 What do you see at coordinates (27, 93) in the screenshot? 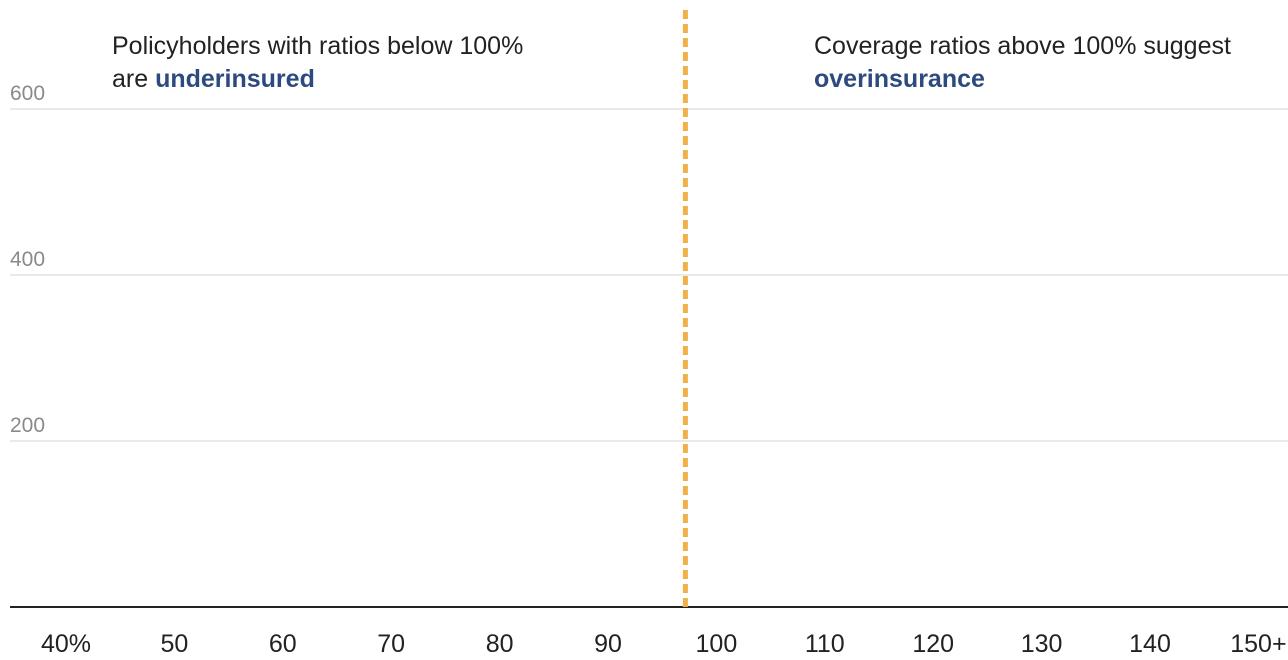
I see `y-tick-label: 600` at bounding box center [27, 93].